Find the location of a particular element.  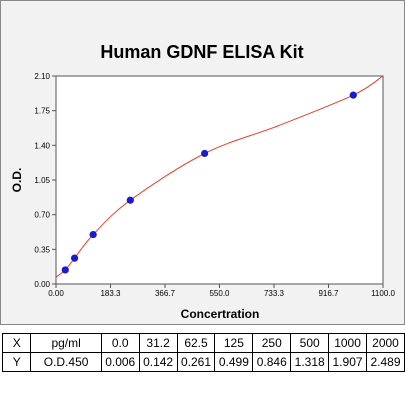

table-cell: Y is located at coordinates (16, 362).